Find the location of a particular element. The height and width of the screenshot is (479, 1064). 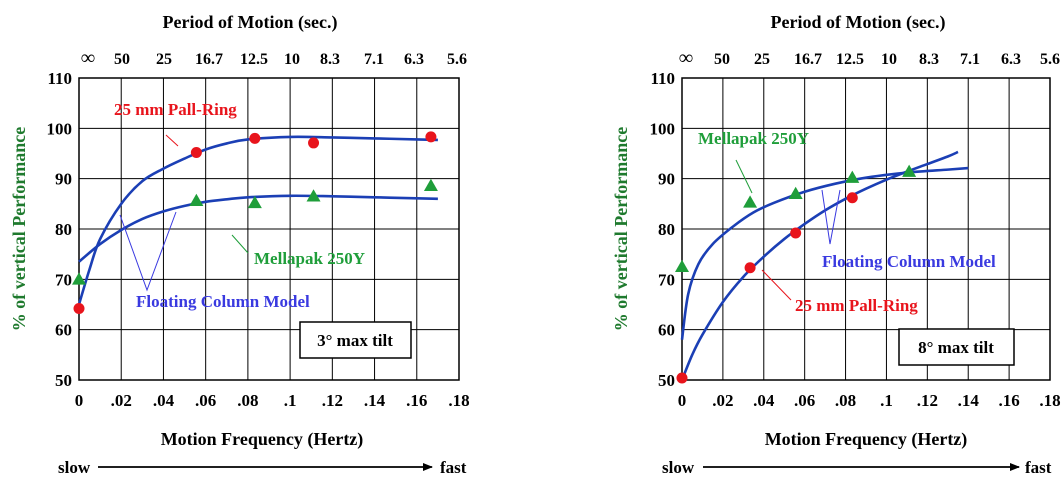

model-label: Floating Column Model is located at coordinates (223, 301).